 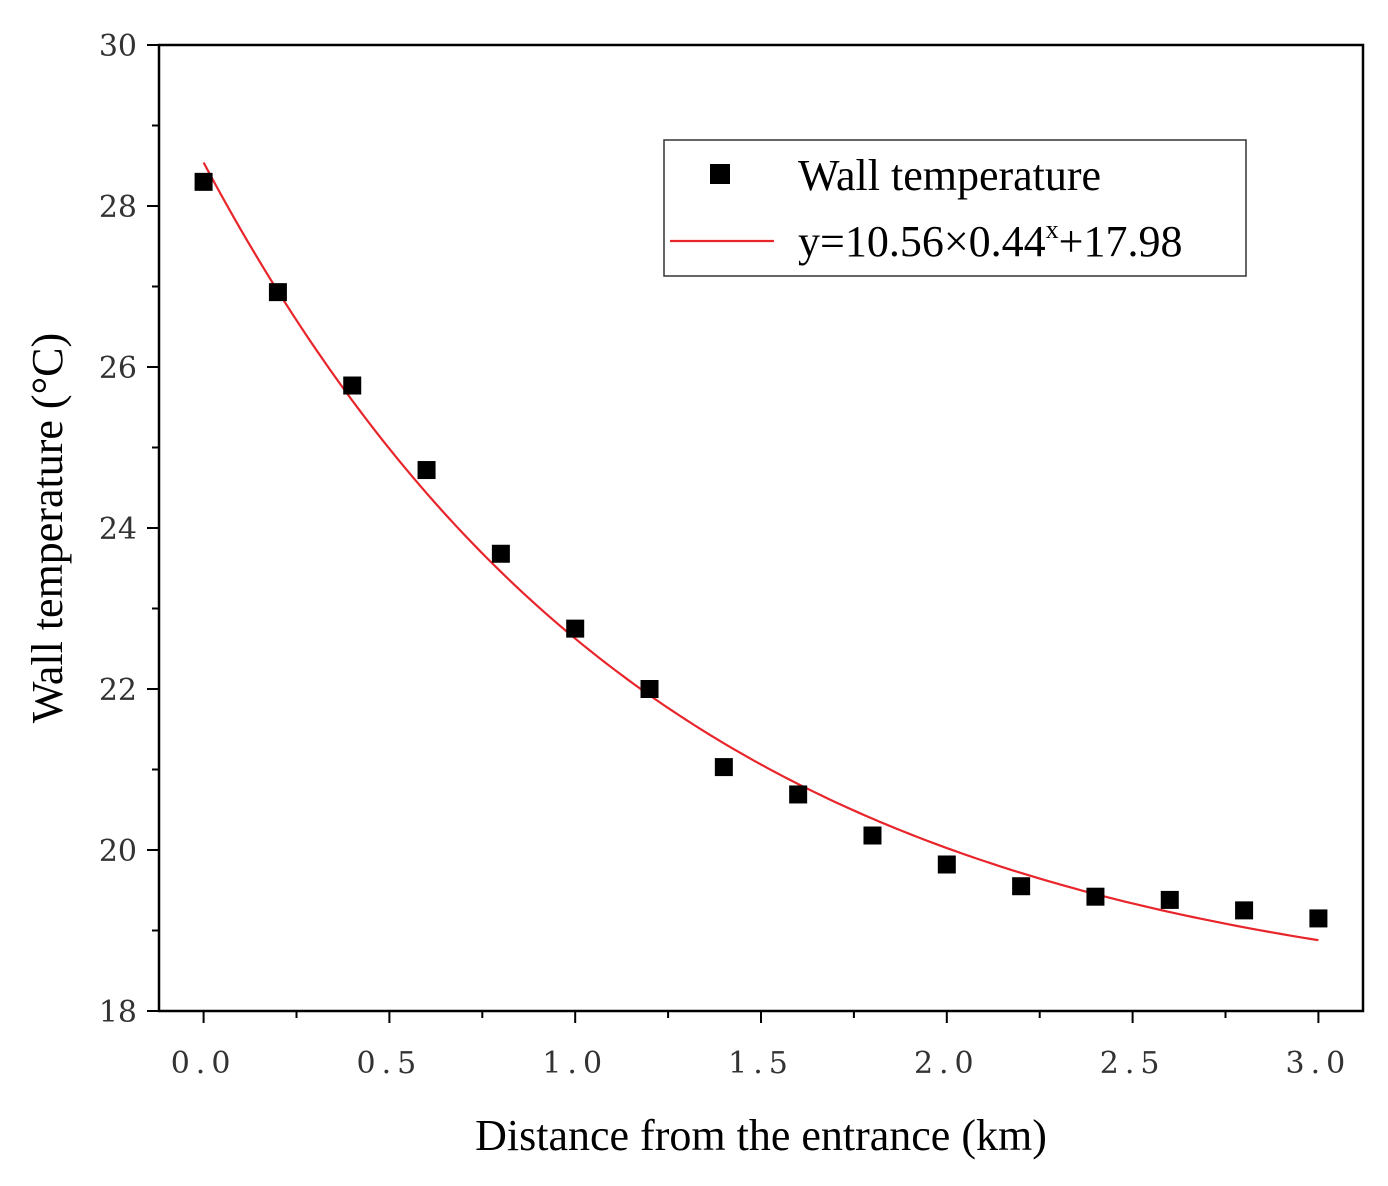 What do you see at coordinates (118, 529) in the screenshot?
I see `y-tick-label: 24` at bounding box center [118, 529].